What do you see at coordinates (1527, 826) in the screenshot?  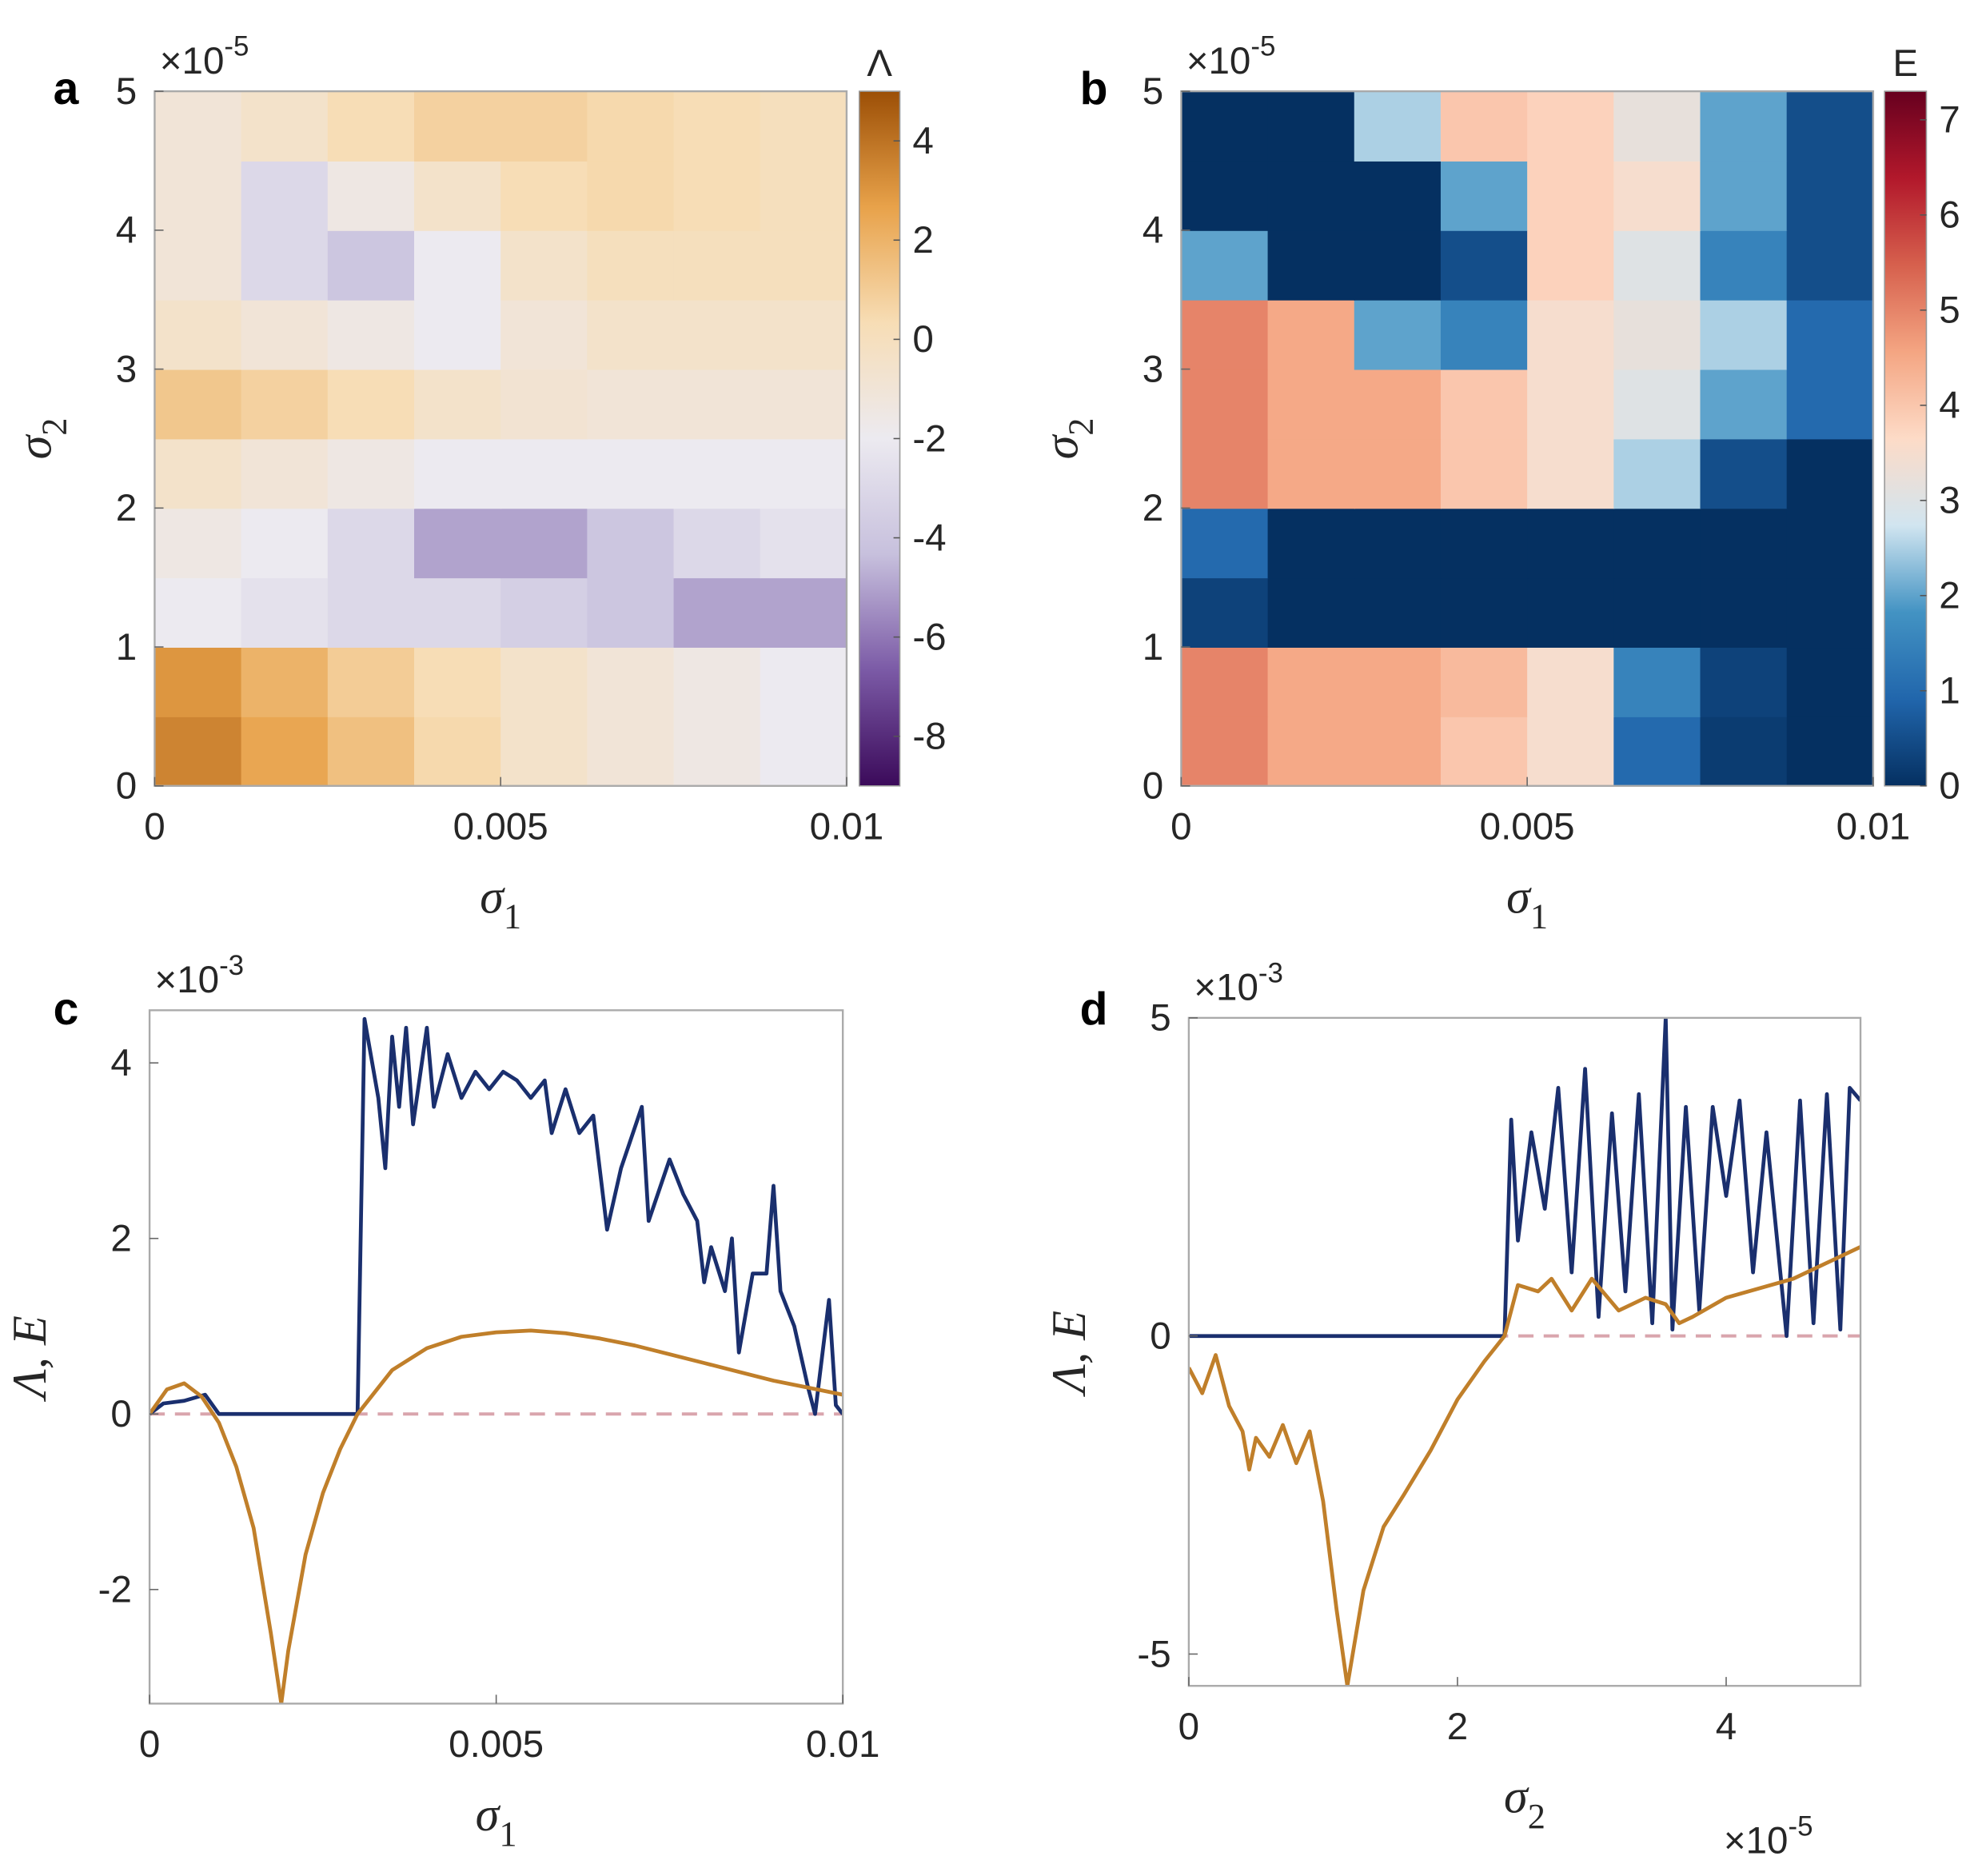 I see `x-tick-label: 0.005` at bounding box center [1527, 826].